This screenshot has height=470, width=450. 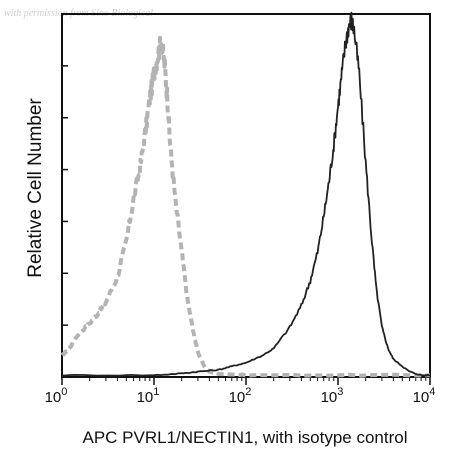 What do you see at coordinates (148, 396) in the screenshot?
I see `x-tick-label: 10¹` at bounding box center [148, 396].